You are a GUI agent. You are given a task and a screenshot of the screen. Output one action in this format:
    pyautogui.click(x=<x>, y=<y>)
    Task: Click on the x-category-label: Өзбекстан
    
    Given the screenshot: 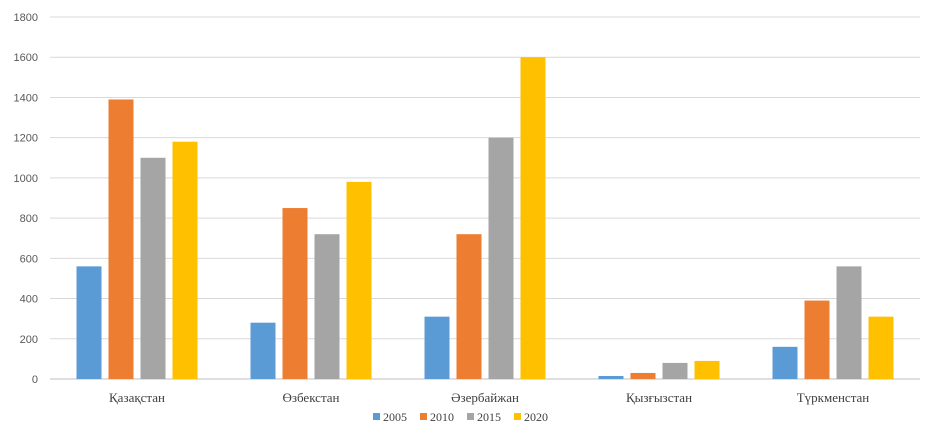 What is the action you would take?
    pyautogui.click(x=310, y=397)
    